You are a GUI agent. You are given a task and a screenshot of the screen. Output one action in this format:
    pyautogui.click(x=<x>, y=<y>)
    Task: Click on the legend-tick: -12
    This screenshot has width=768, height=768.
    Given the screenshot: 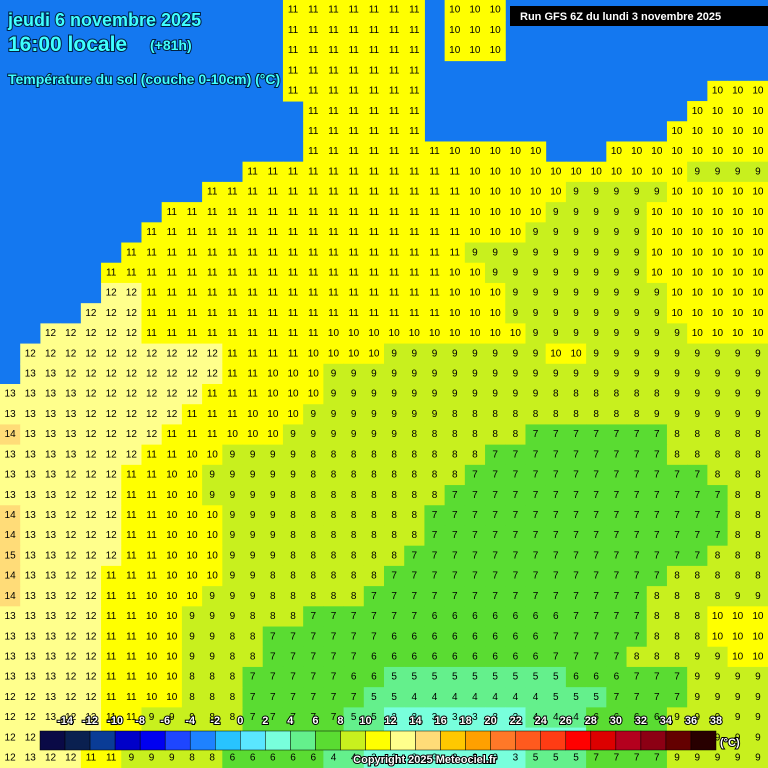 What is the action you would take?
    pyautogui.click(x=90, y=721)
    